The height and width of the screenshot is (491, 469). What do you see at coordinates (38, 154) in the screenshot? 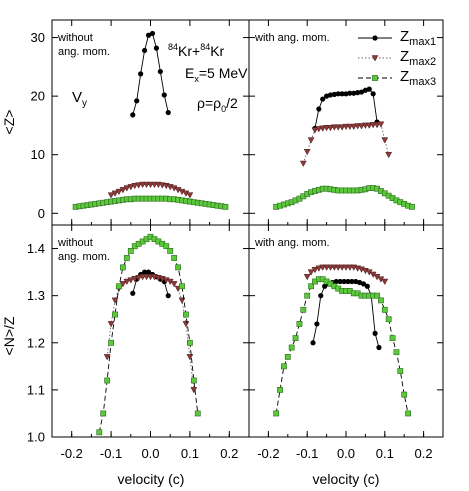
I see `y-tick-label: 10` at bounding box center [38, 154].